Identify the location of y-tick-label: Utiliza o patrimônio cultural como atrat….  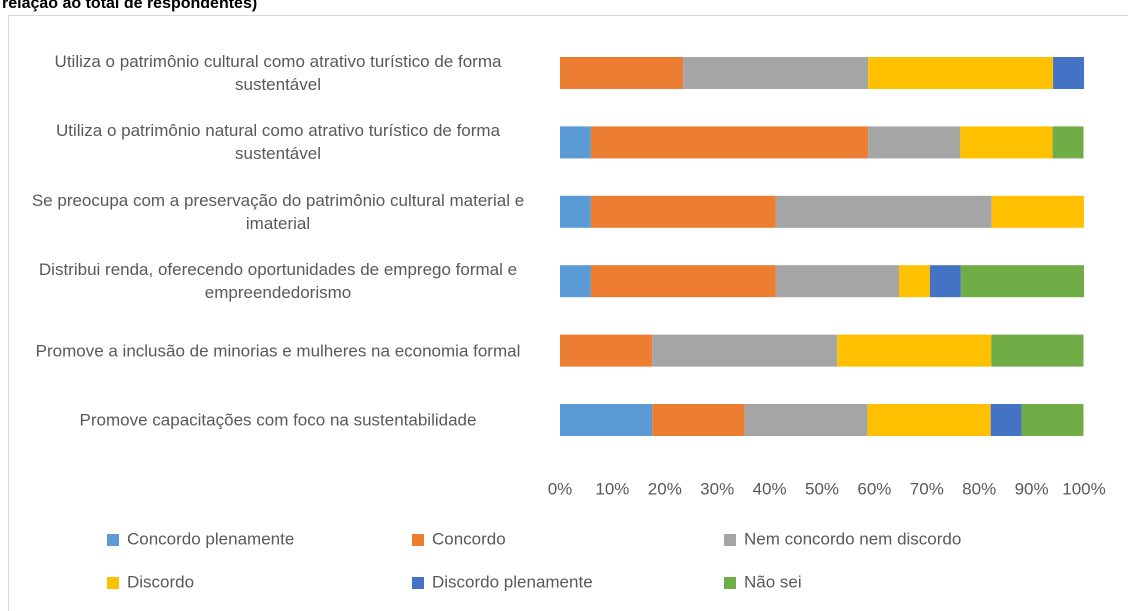
(278, 73).